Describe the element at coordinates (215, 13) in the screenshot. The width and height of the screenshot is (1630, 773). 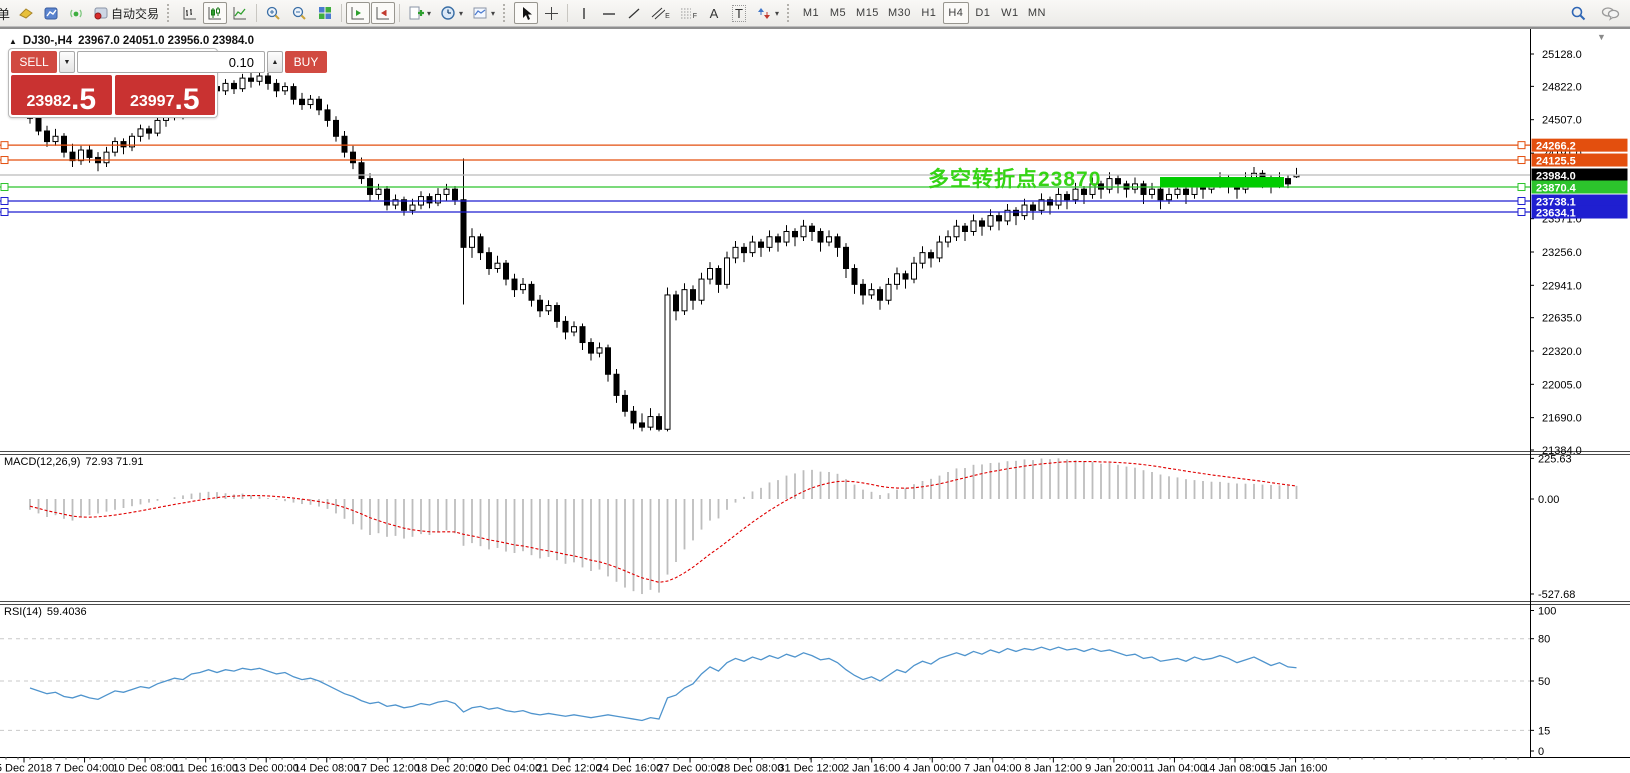
I see `candlestick-chart-button` at that location.